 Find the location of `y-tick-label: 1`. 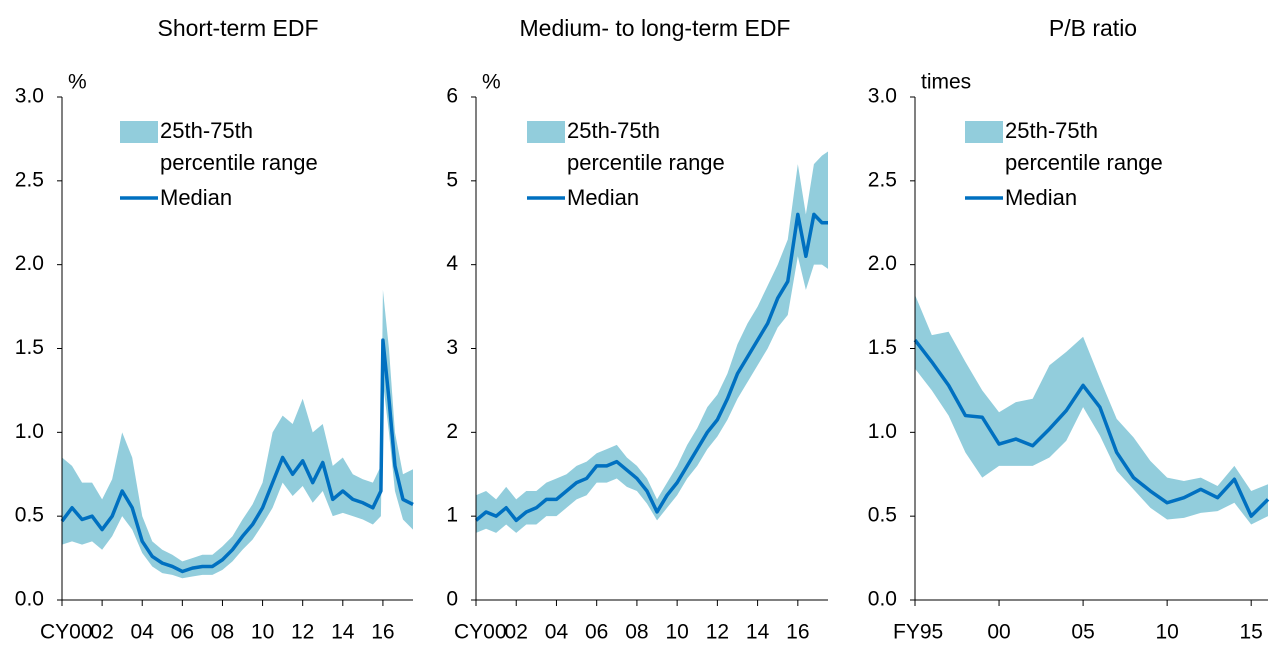

y-tick-label: 1 is located at coordinates (452, 515).